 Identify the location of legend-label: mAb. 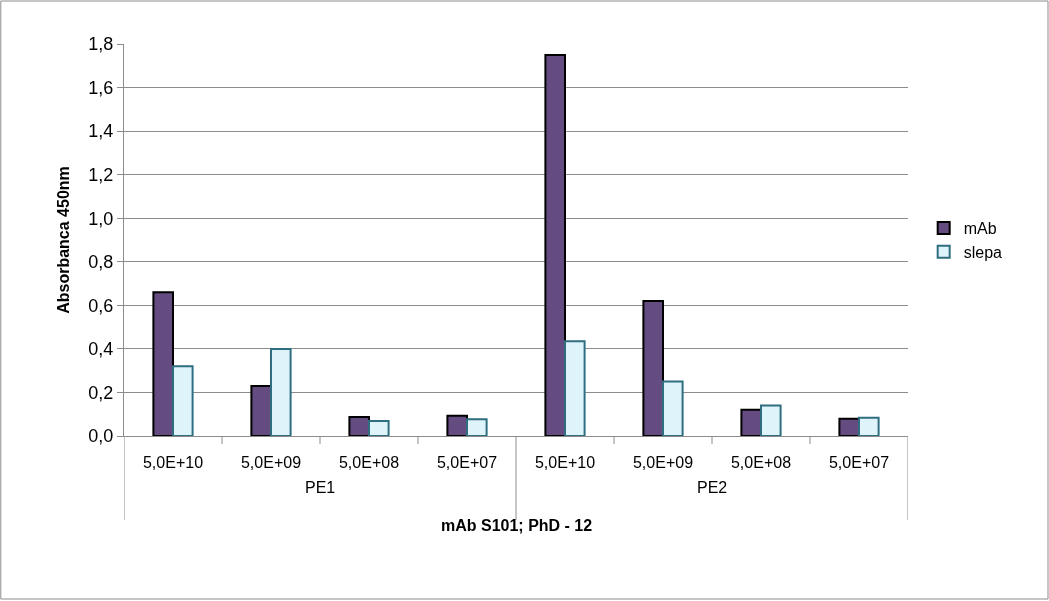
(980, 229).